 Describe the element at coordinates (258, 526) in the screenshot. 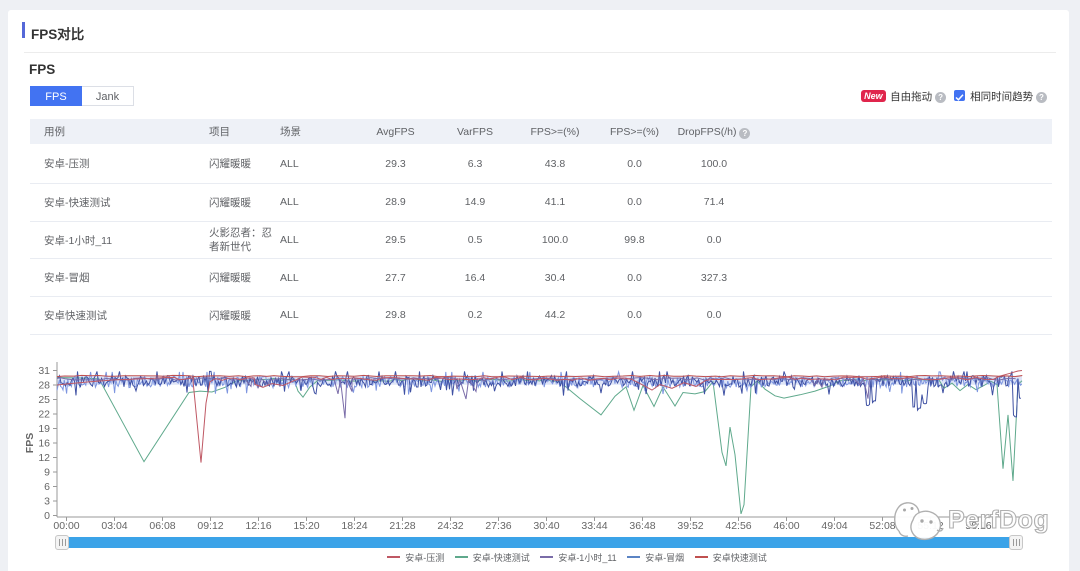

I see `svg-text: 12:16` at that location.